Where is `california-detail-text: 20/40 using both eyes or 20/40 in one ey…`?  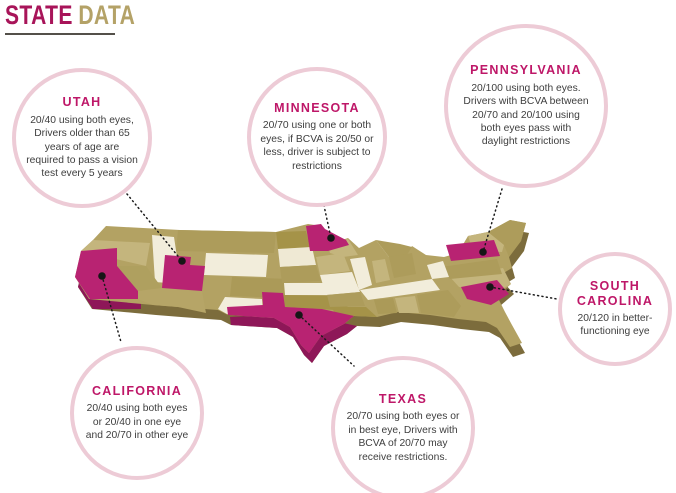
california-detail-text: 20/40 using both eyes or 20/40 in one ey… is located at coordinates (137, 422).